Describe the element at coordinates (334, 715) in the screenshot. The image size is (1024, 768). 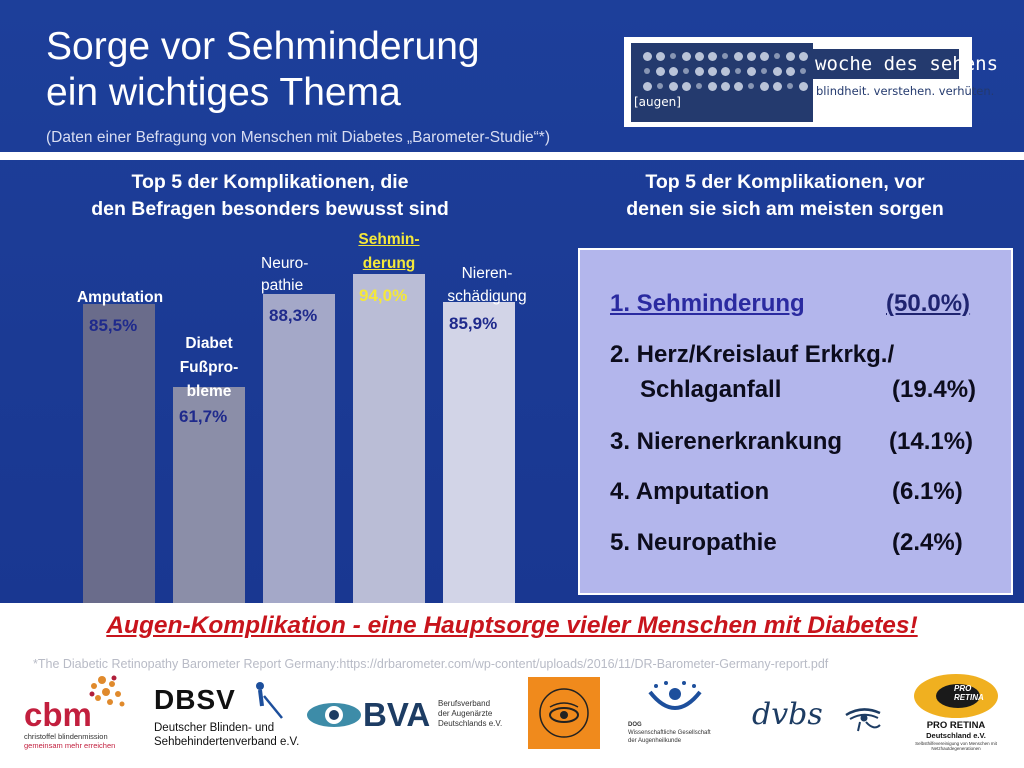
I see `eye-icon` at that location.